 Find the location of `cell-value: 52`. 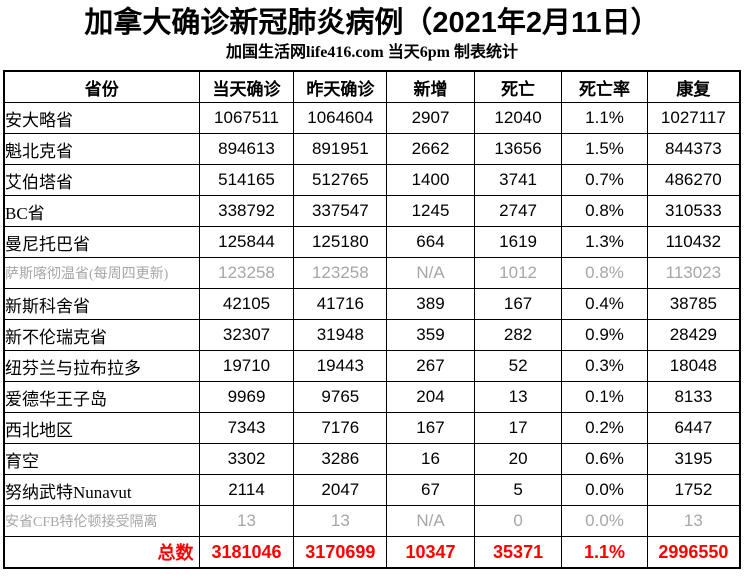

cell-value: 52 is located at coordinates (518, 366).